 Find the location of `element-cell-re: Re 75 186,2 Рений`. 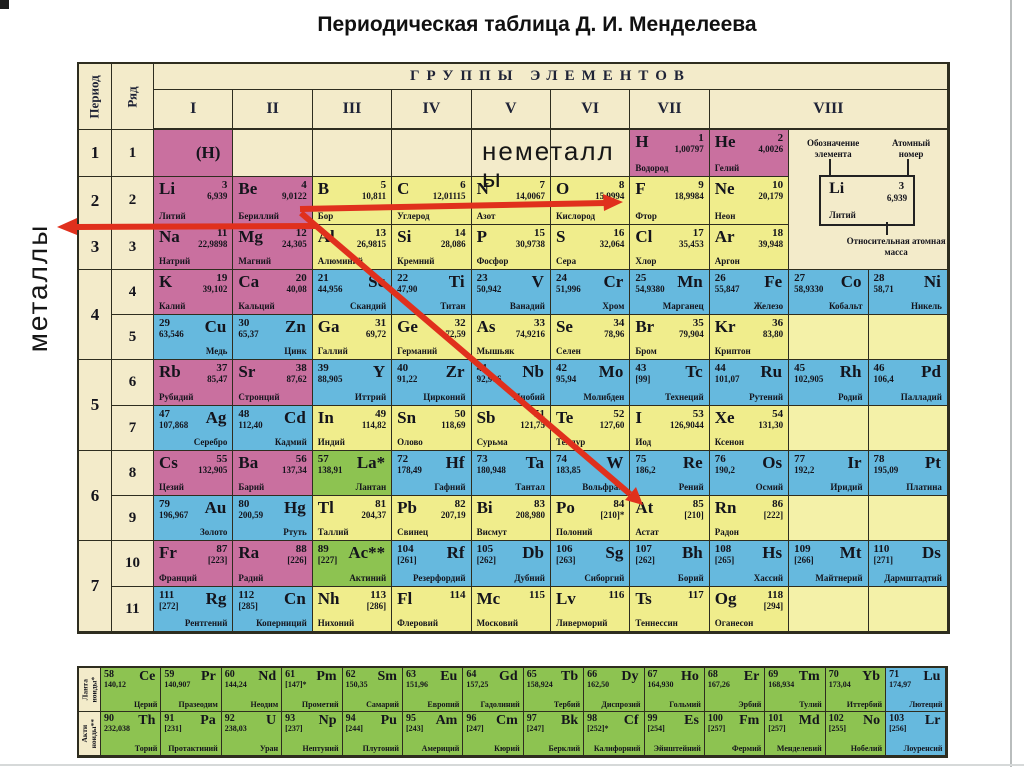

element-cell-re: Re 75 186,2 Рений is located at coordinates (670, 473).